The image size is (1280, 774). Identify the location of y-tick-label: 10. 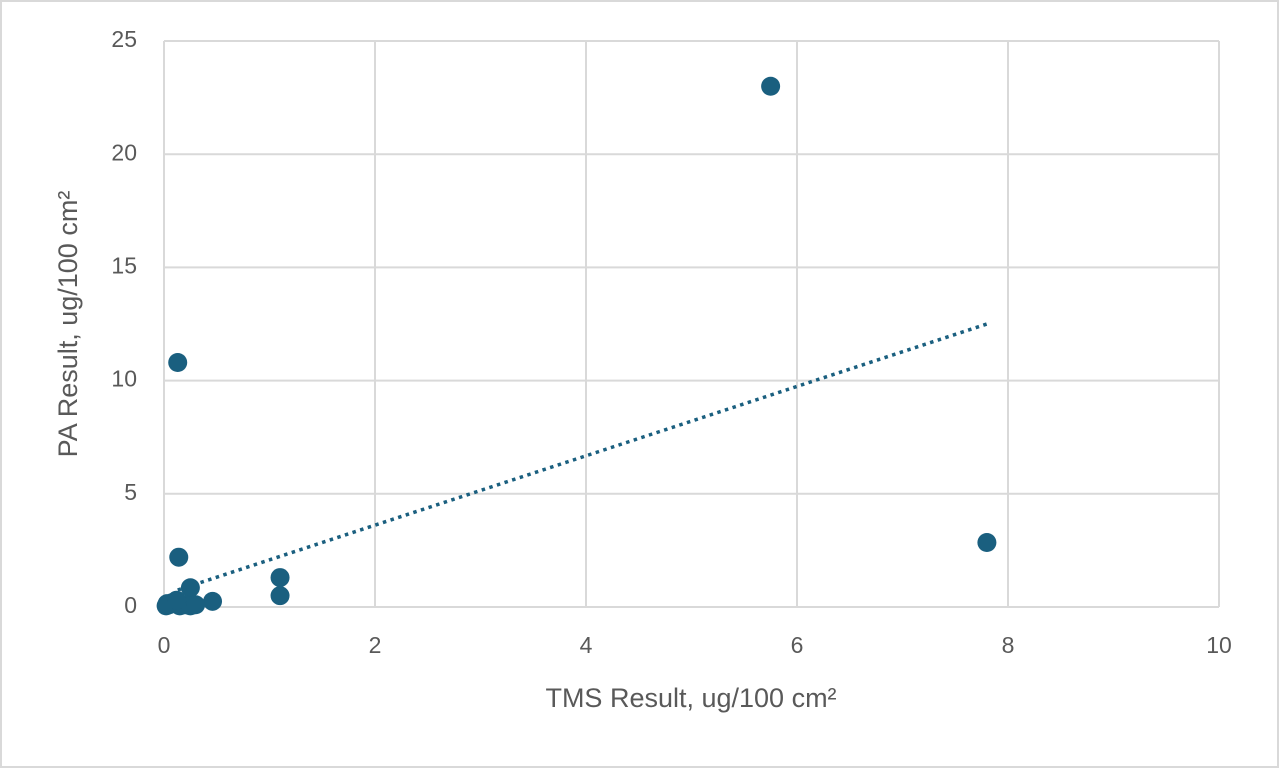
(124, 379).